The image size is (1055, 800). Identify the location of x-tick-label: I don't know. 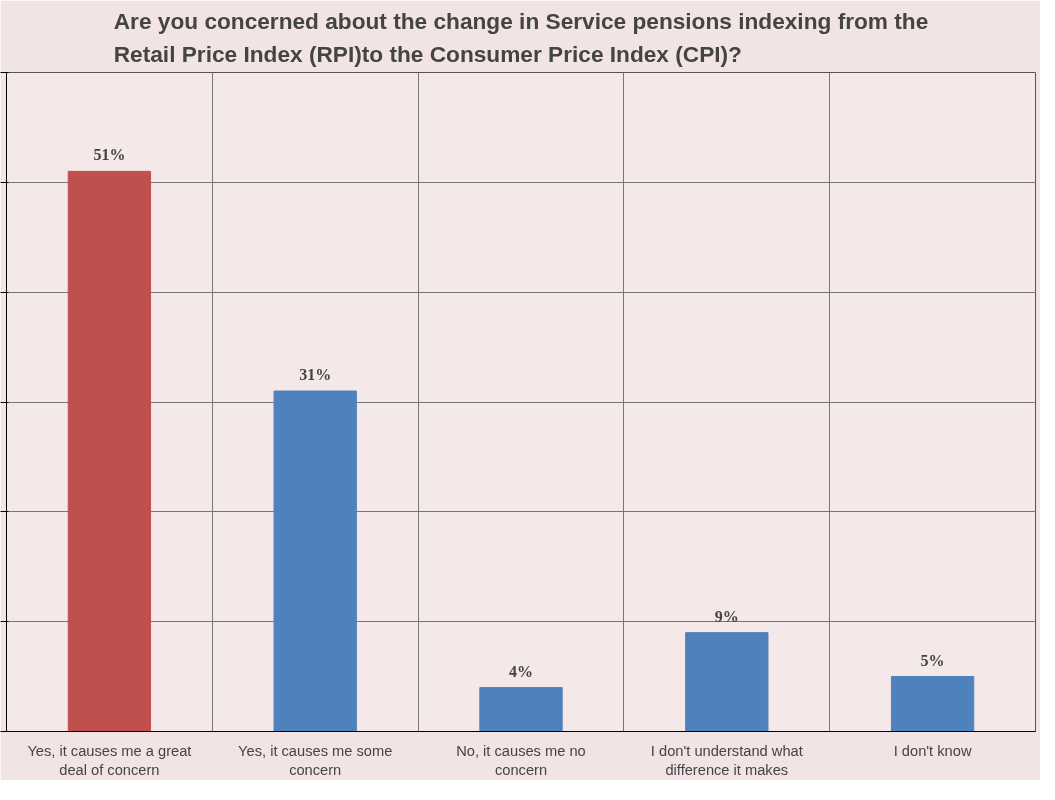
(932, 750).